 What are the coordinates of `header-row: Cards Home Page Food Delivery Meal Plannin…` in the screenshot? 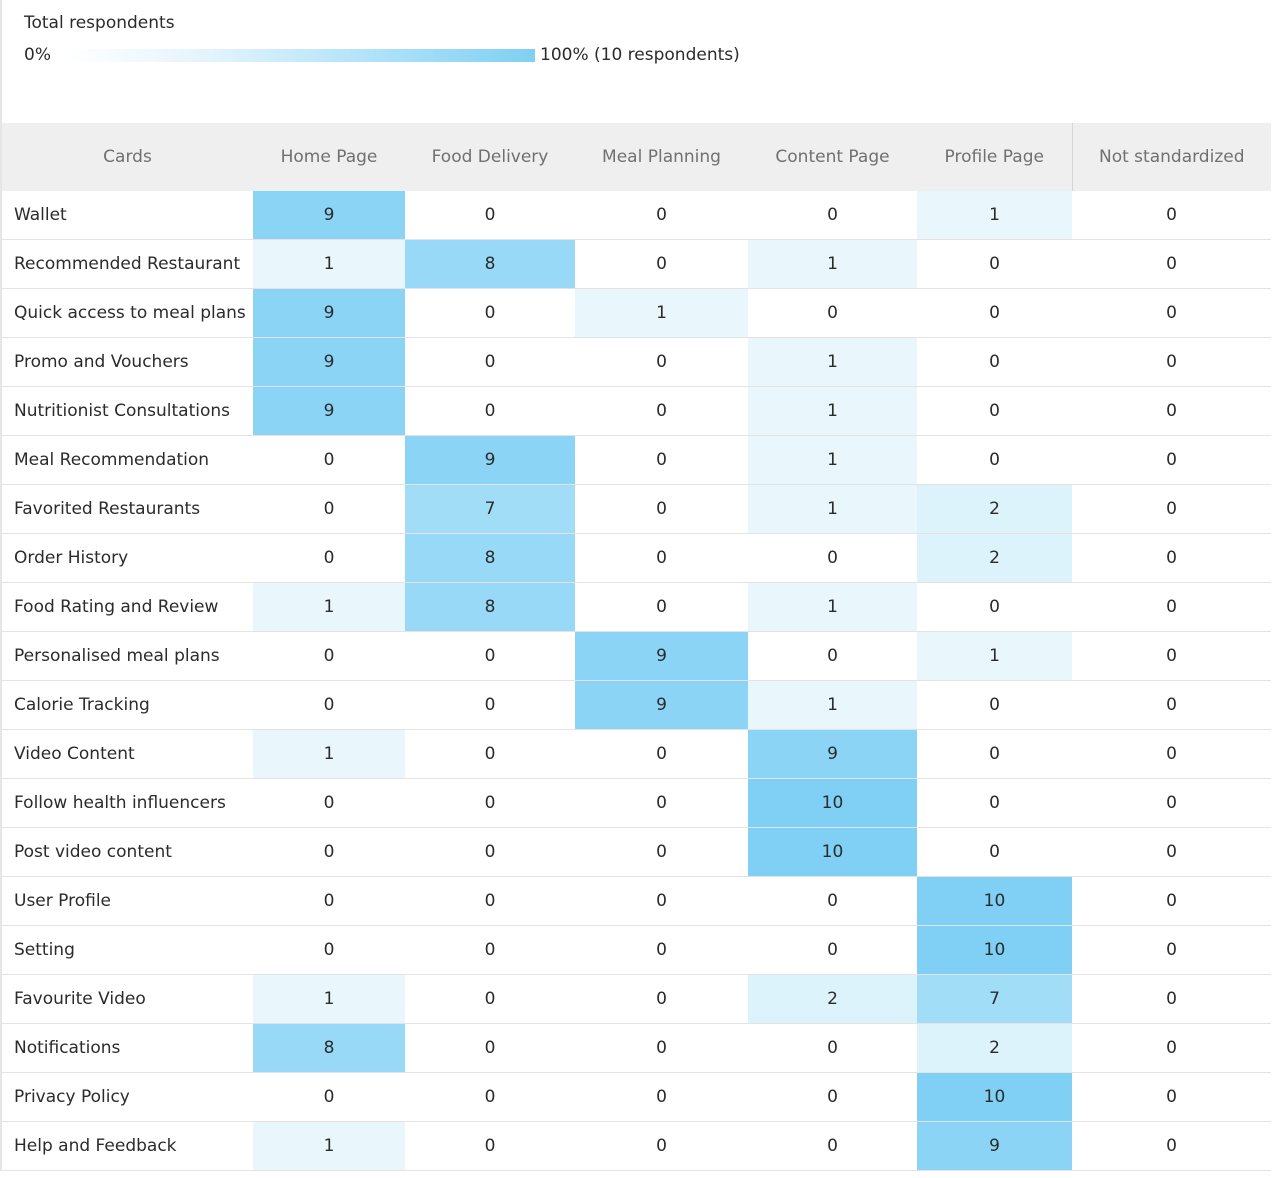 It's located at (635, 157).